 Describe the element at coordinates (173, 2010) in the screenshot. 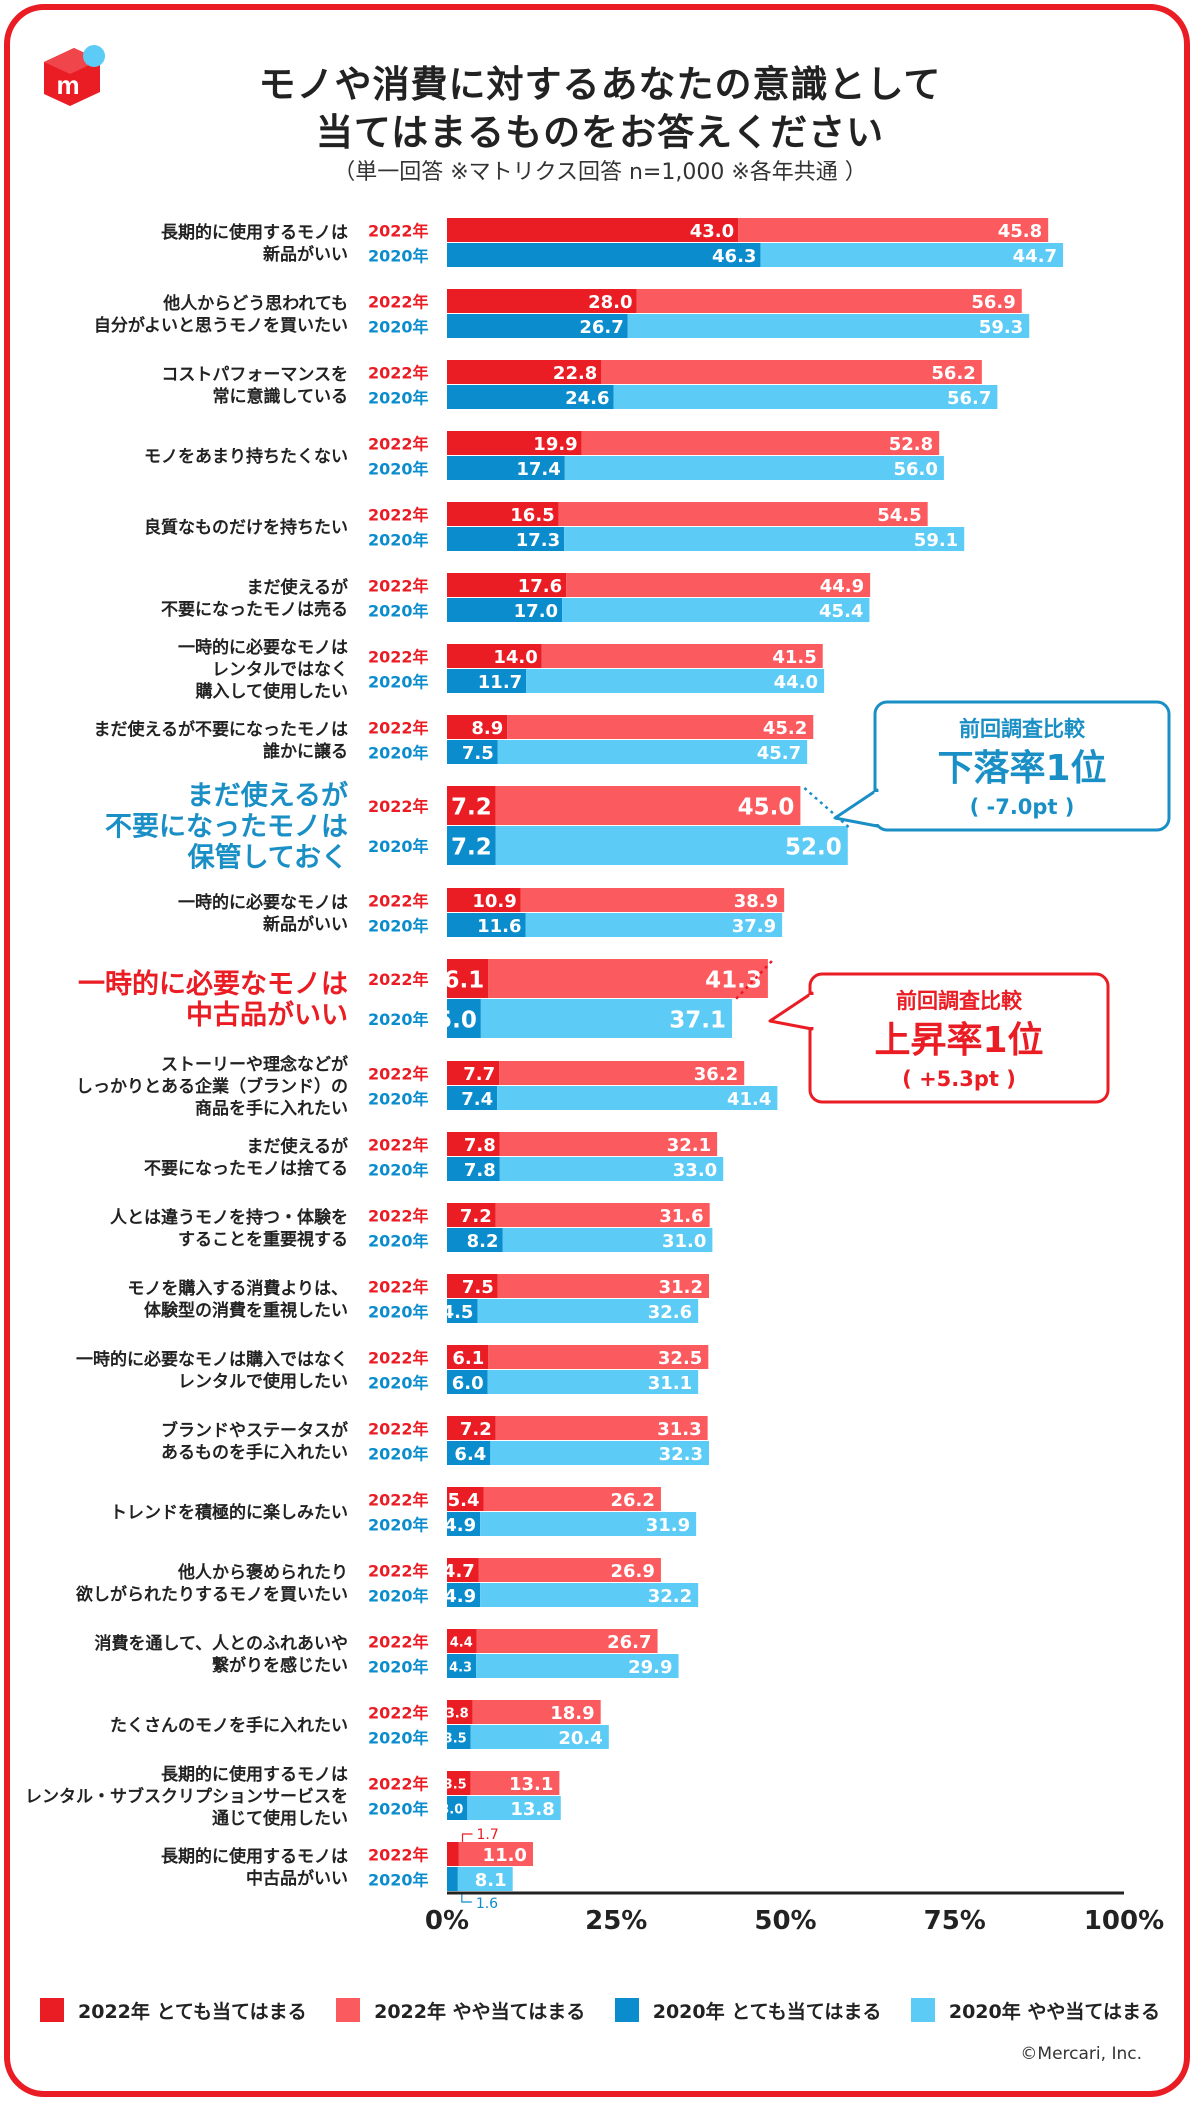

I see `legend-item-2022-strong: 2022年 とても当てはまる` at that location.